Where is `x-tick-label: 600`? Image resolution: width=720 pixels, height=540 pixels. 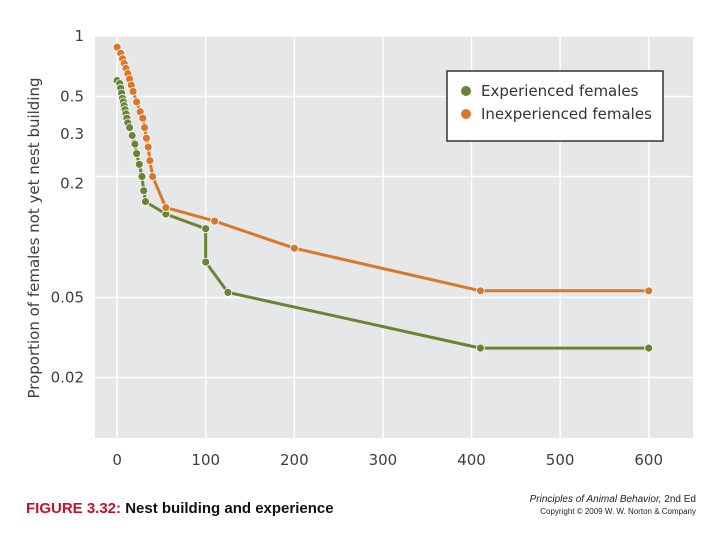
x-tick-label: 600 is located at coordinates (648, 460).